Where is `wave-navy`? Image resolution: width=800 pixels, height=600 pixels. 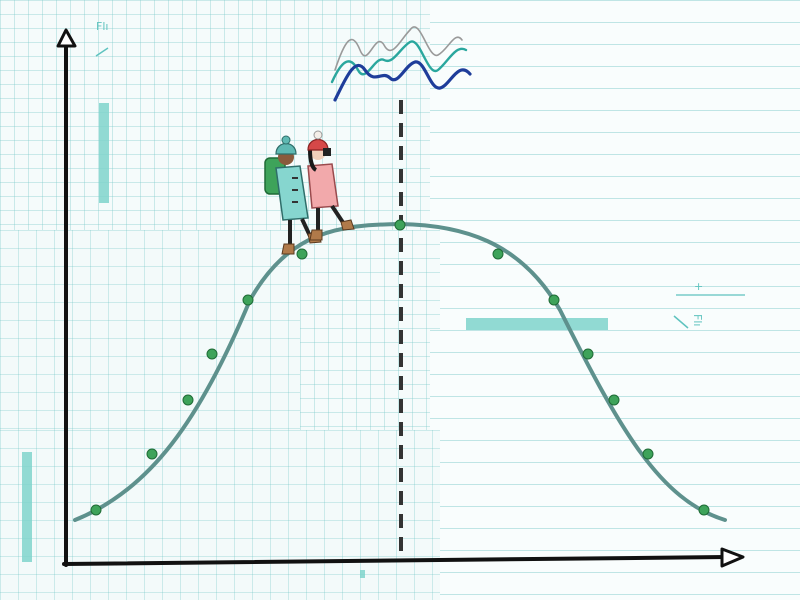
wave-navy is located at coordinates (402, 81).